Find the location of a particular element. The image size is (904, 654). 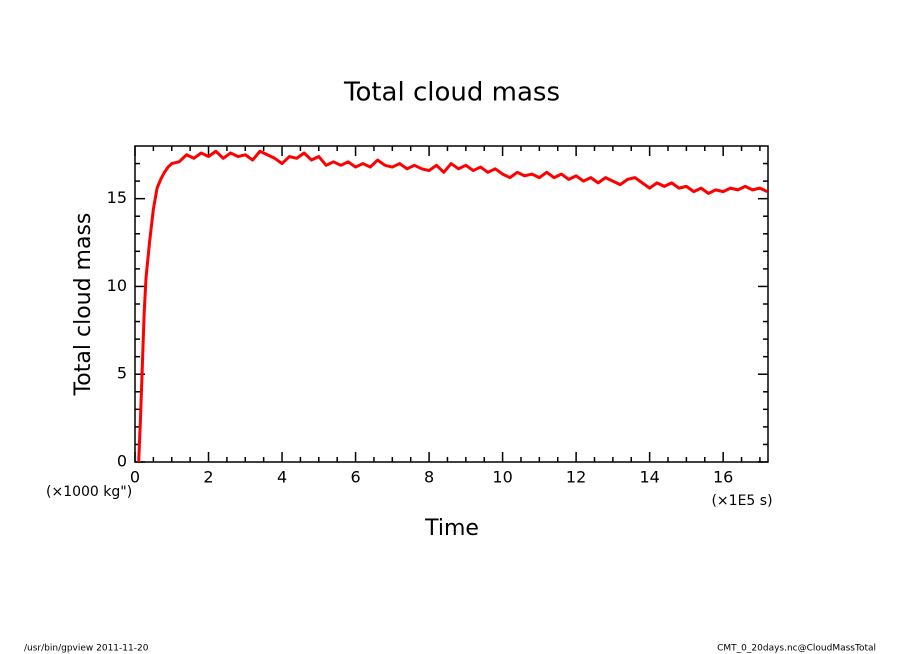

y-axis-label: Total cloud mass is located at coordinates (83, 305).